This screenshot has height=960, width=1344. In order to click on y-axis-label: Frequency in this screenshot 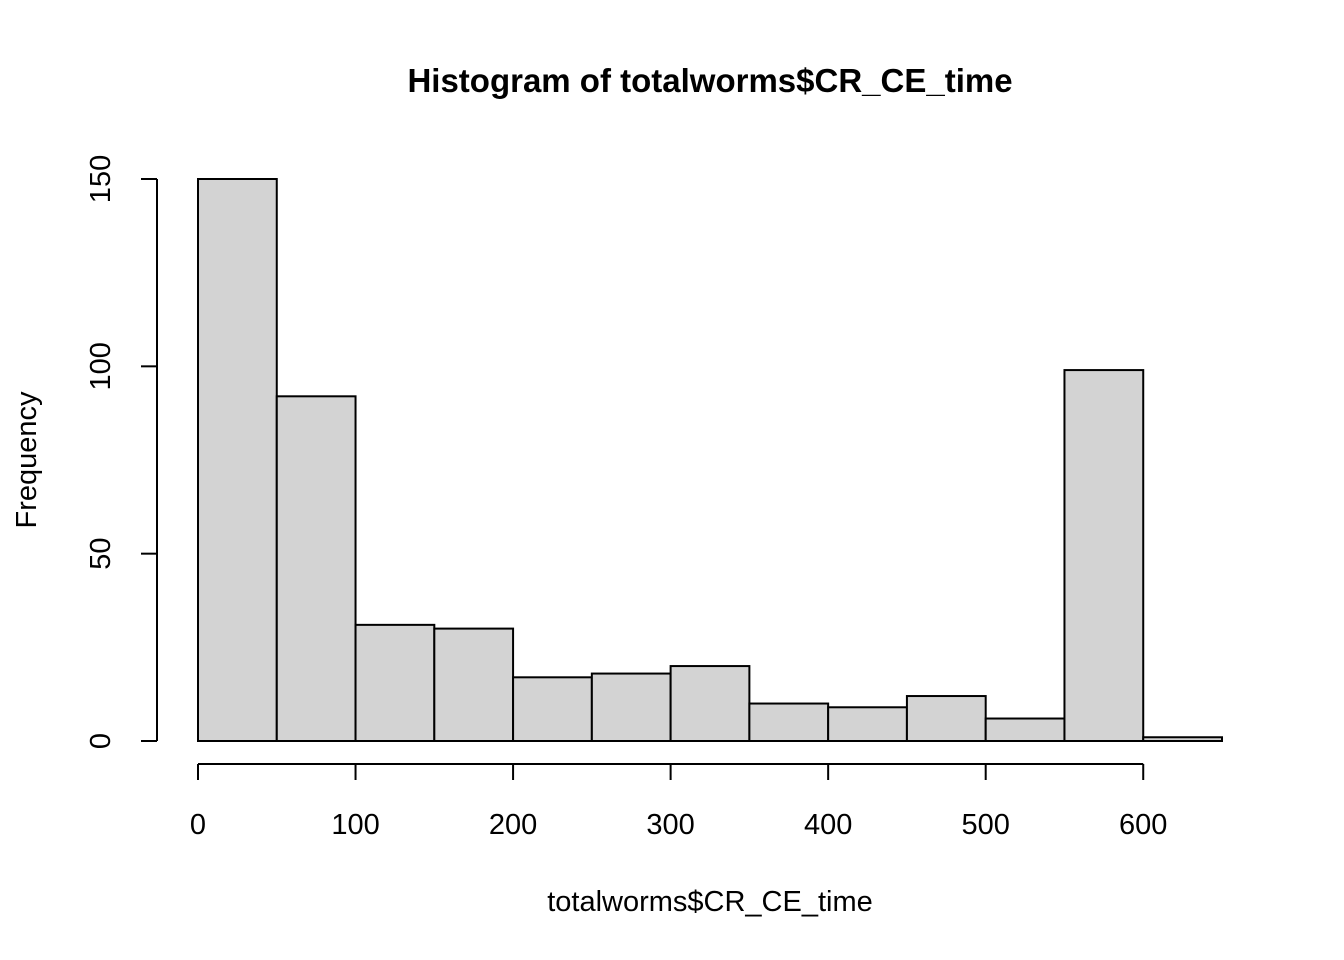, I will do `click(27, 460)`.